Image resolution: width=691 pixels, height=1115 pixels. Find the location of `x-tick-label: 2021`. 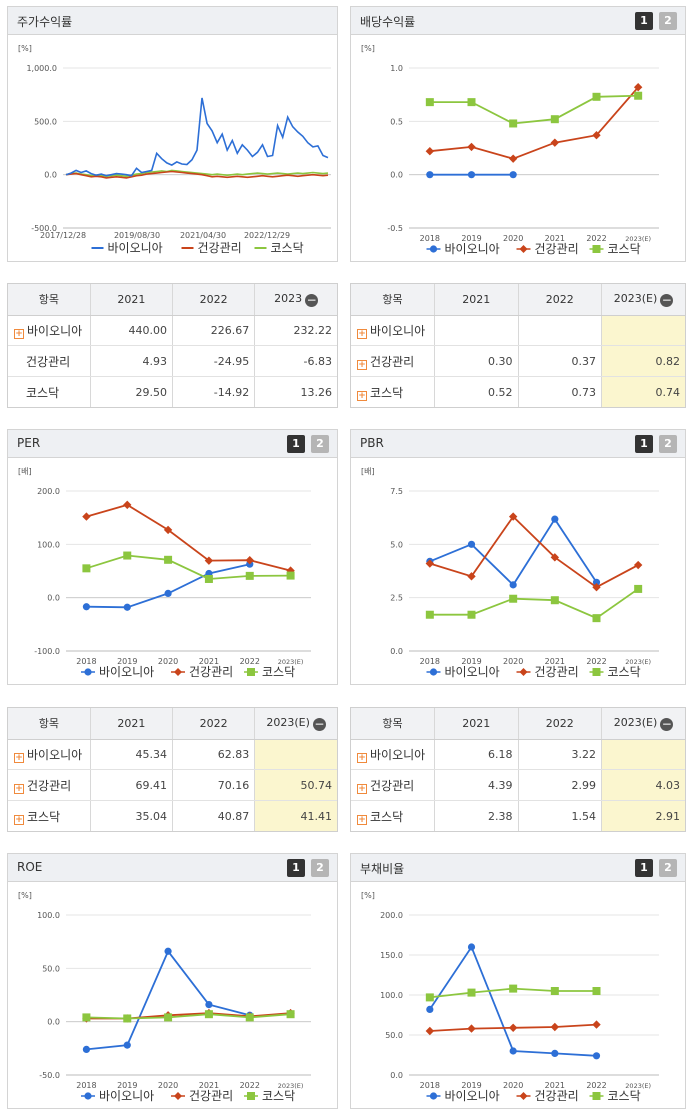

x-tick-label: 2021 is located at coordinates (209, 661).